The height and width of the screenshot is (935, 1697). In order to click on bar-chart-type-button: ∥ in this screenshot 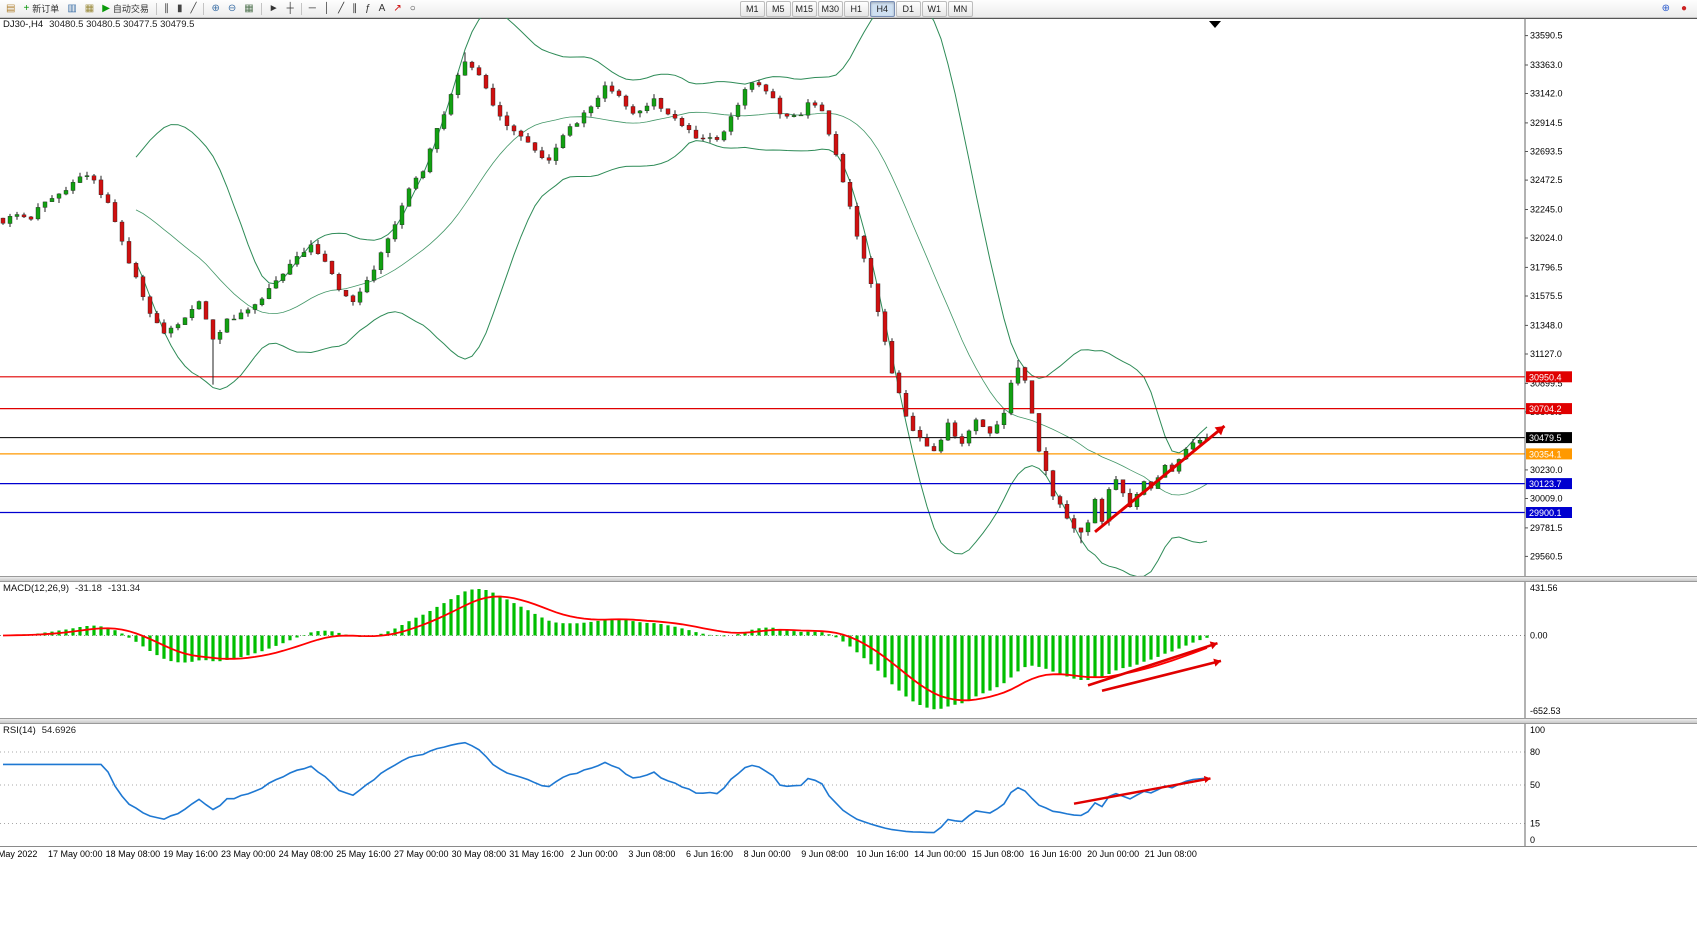, I will do `click(166, 8)`.